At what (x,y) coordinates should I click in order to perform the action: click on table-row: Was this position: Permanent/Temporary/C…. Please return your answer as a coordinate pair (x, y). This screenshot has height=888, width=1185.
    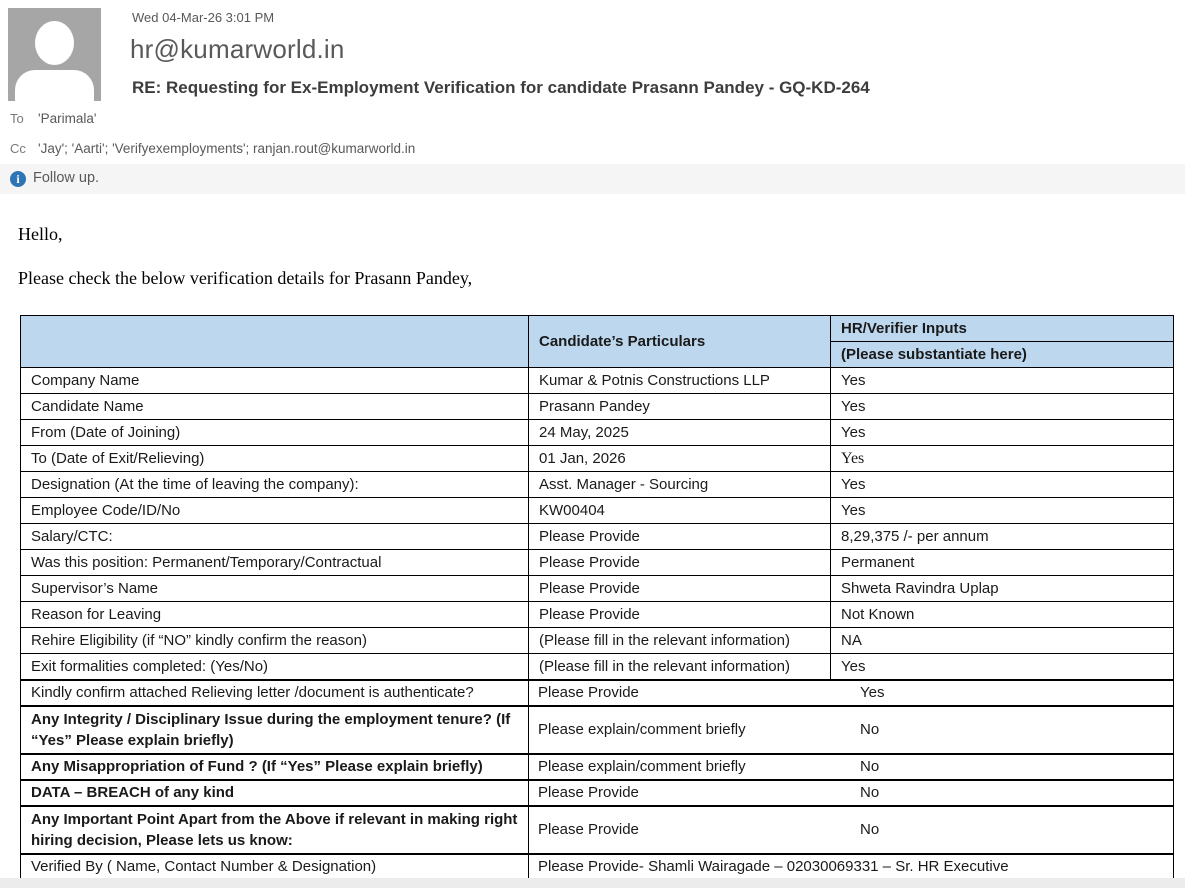
    Looking at the image, I should click on (597, 562).